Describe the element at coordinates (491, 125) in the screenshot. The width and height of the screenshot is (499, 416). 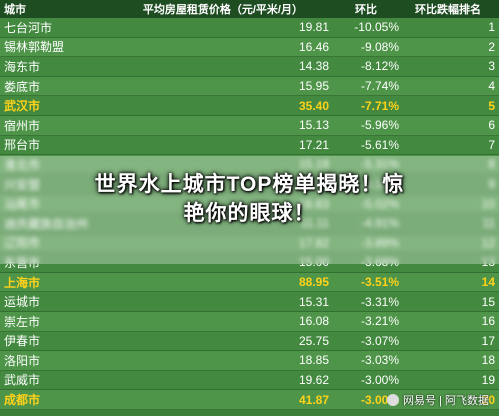
I see `cell-rank: 6` at that location.